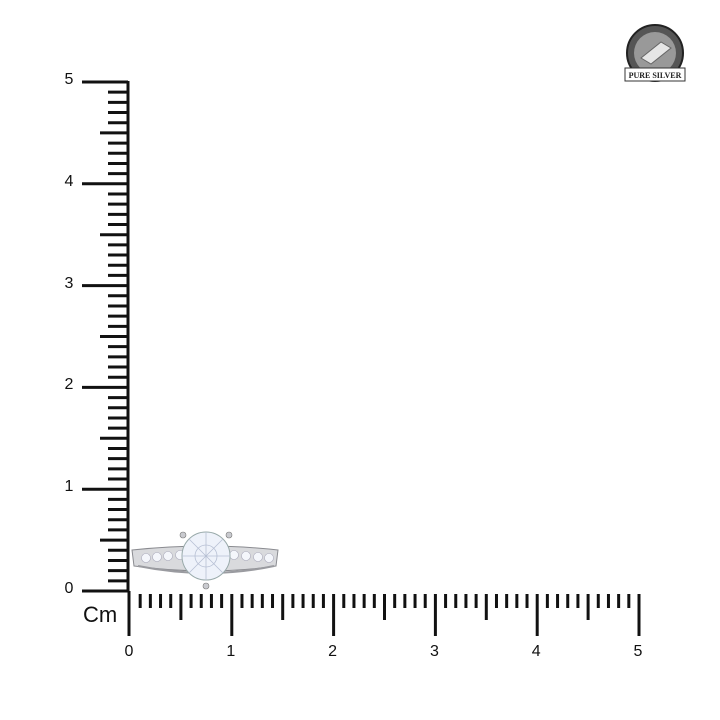 The height and width of the screenshot is (720, 720). What do you see at coordinates (205, 560) in the screenshot?
I see `ring-image` at bounding box center [205, 560].